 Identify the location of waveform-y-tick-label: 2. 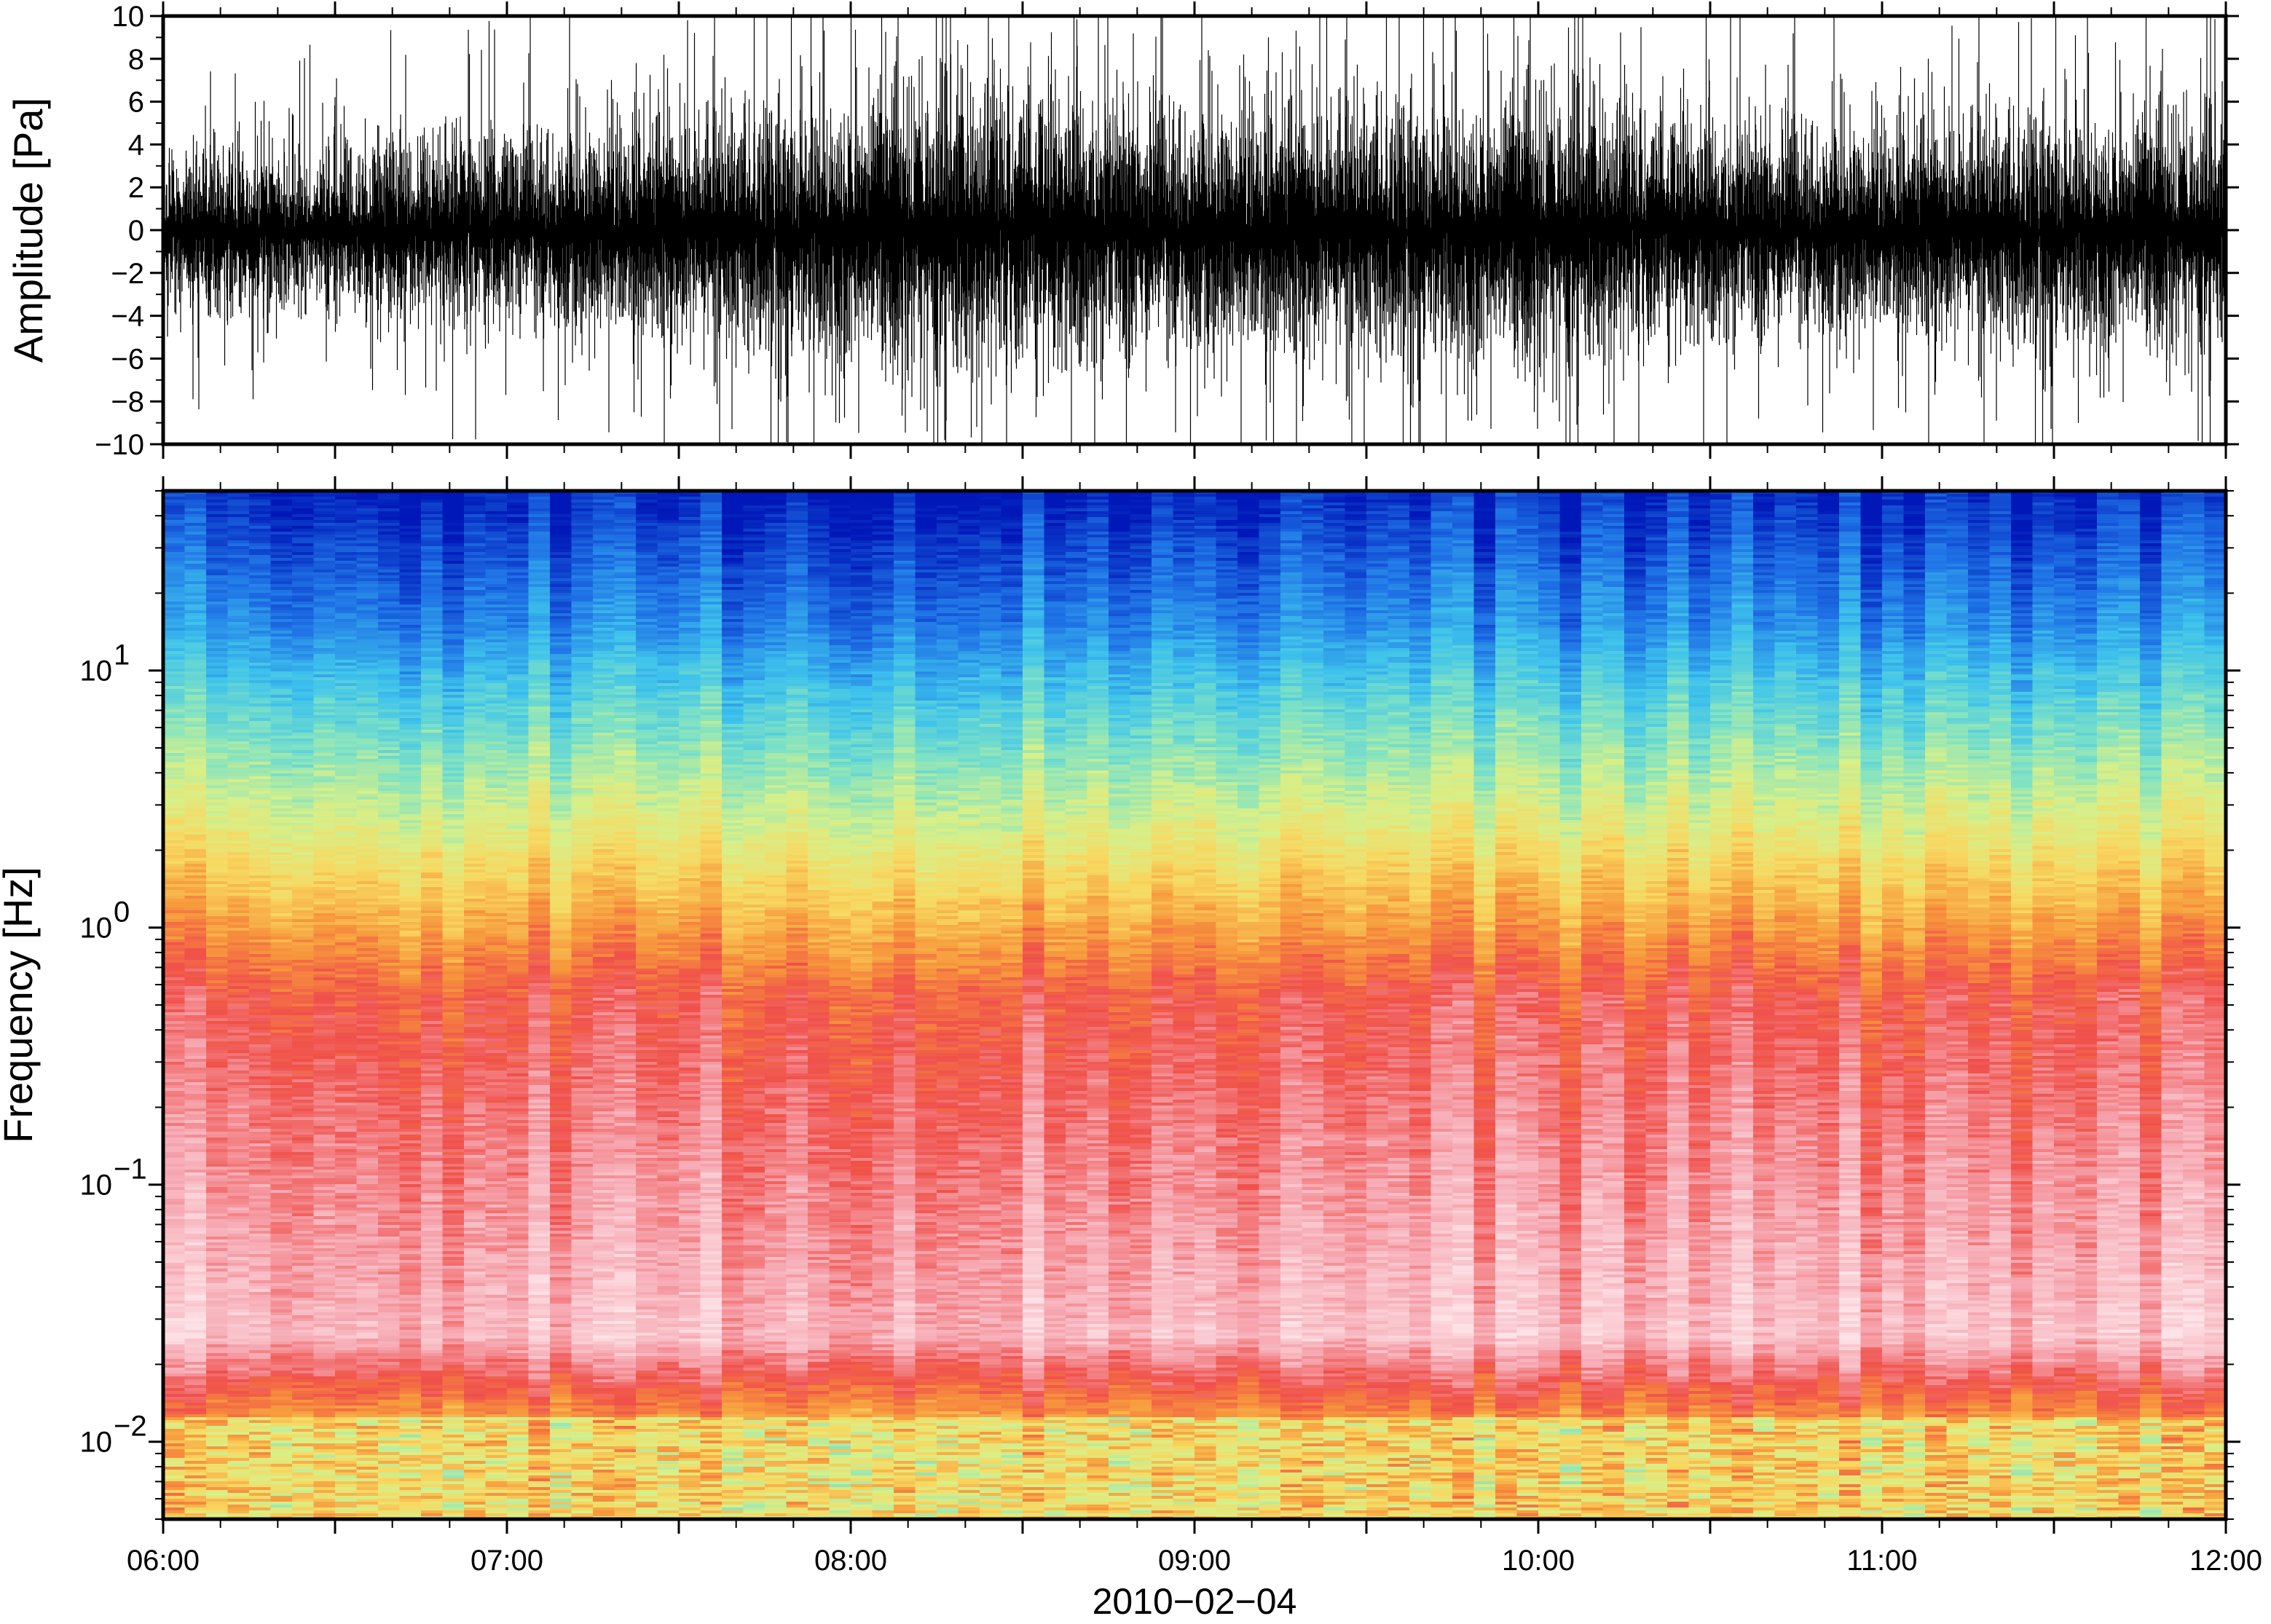
(136, 188).